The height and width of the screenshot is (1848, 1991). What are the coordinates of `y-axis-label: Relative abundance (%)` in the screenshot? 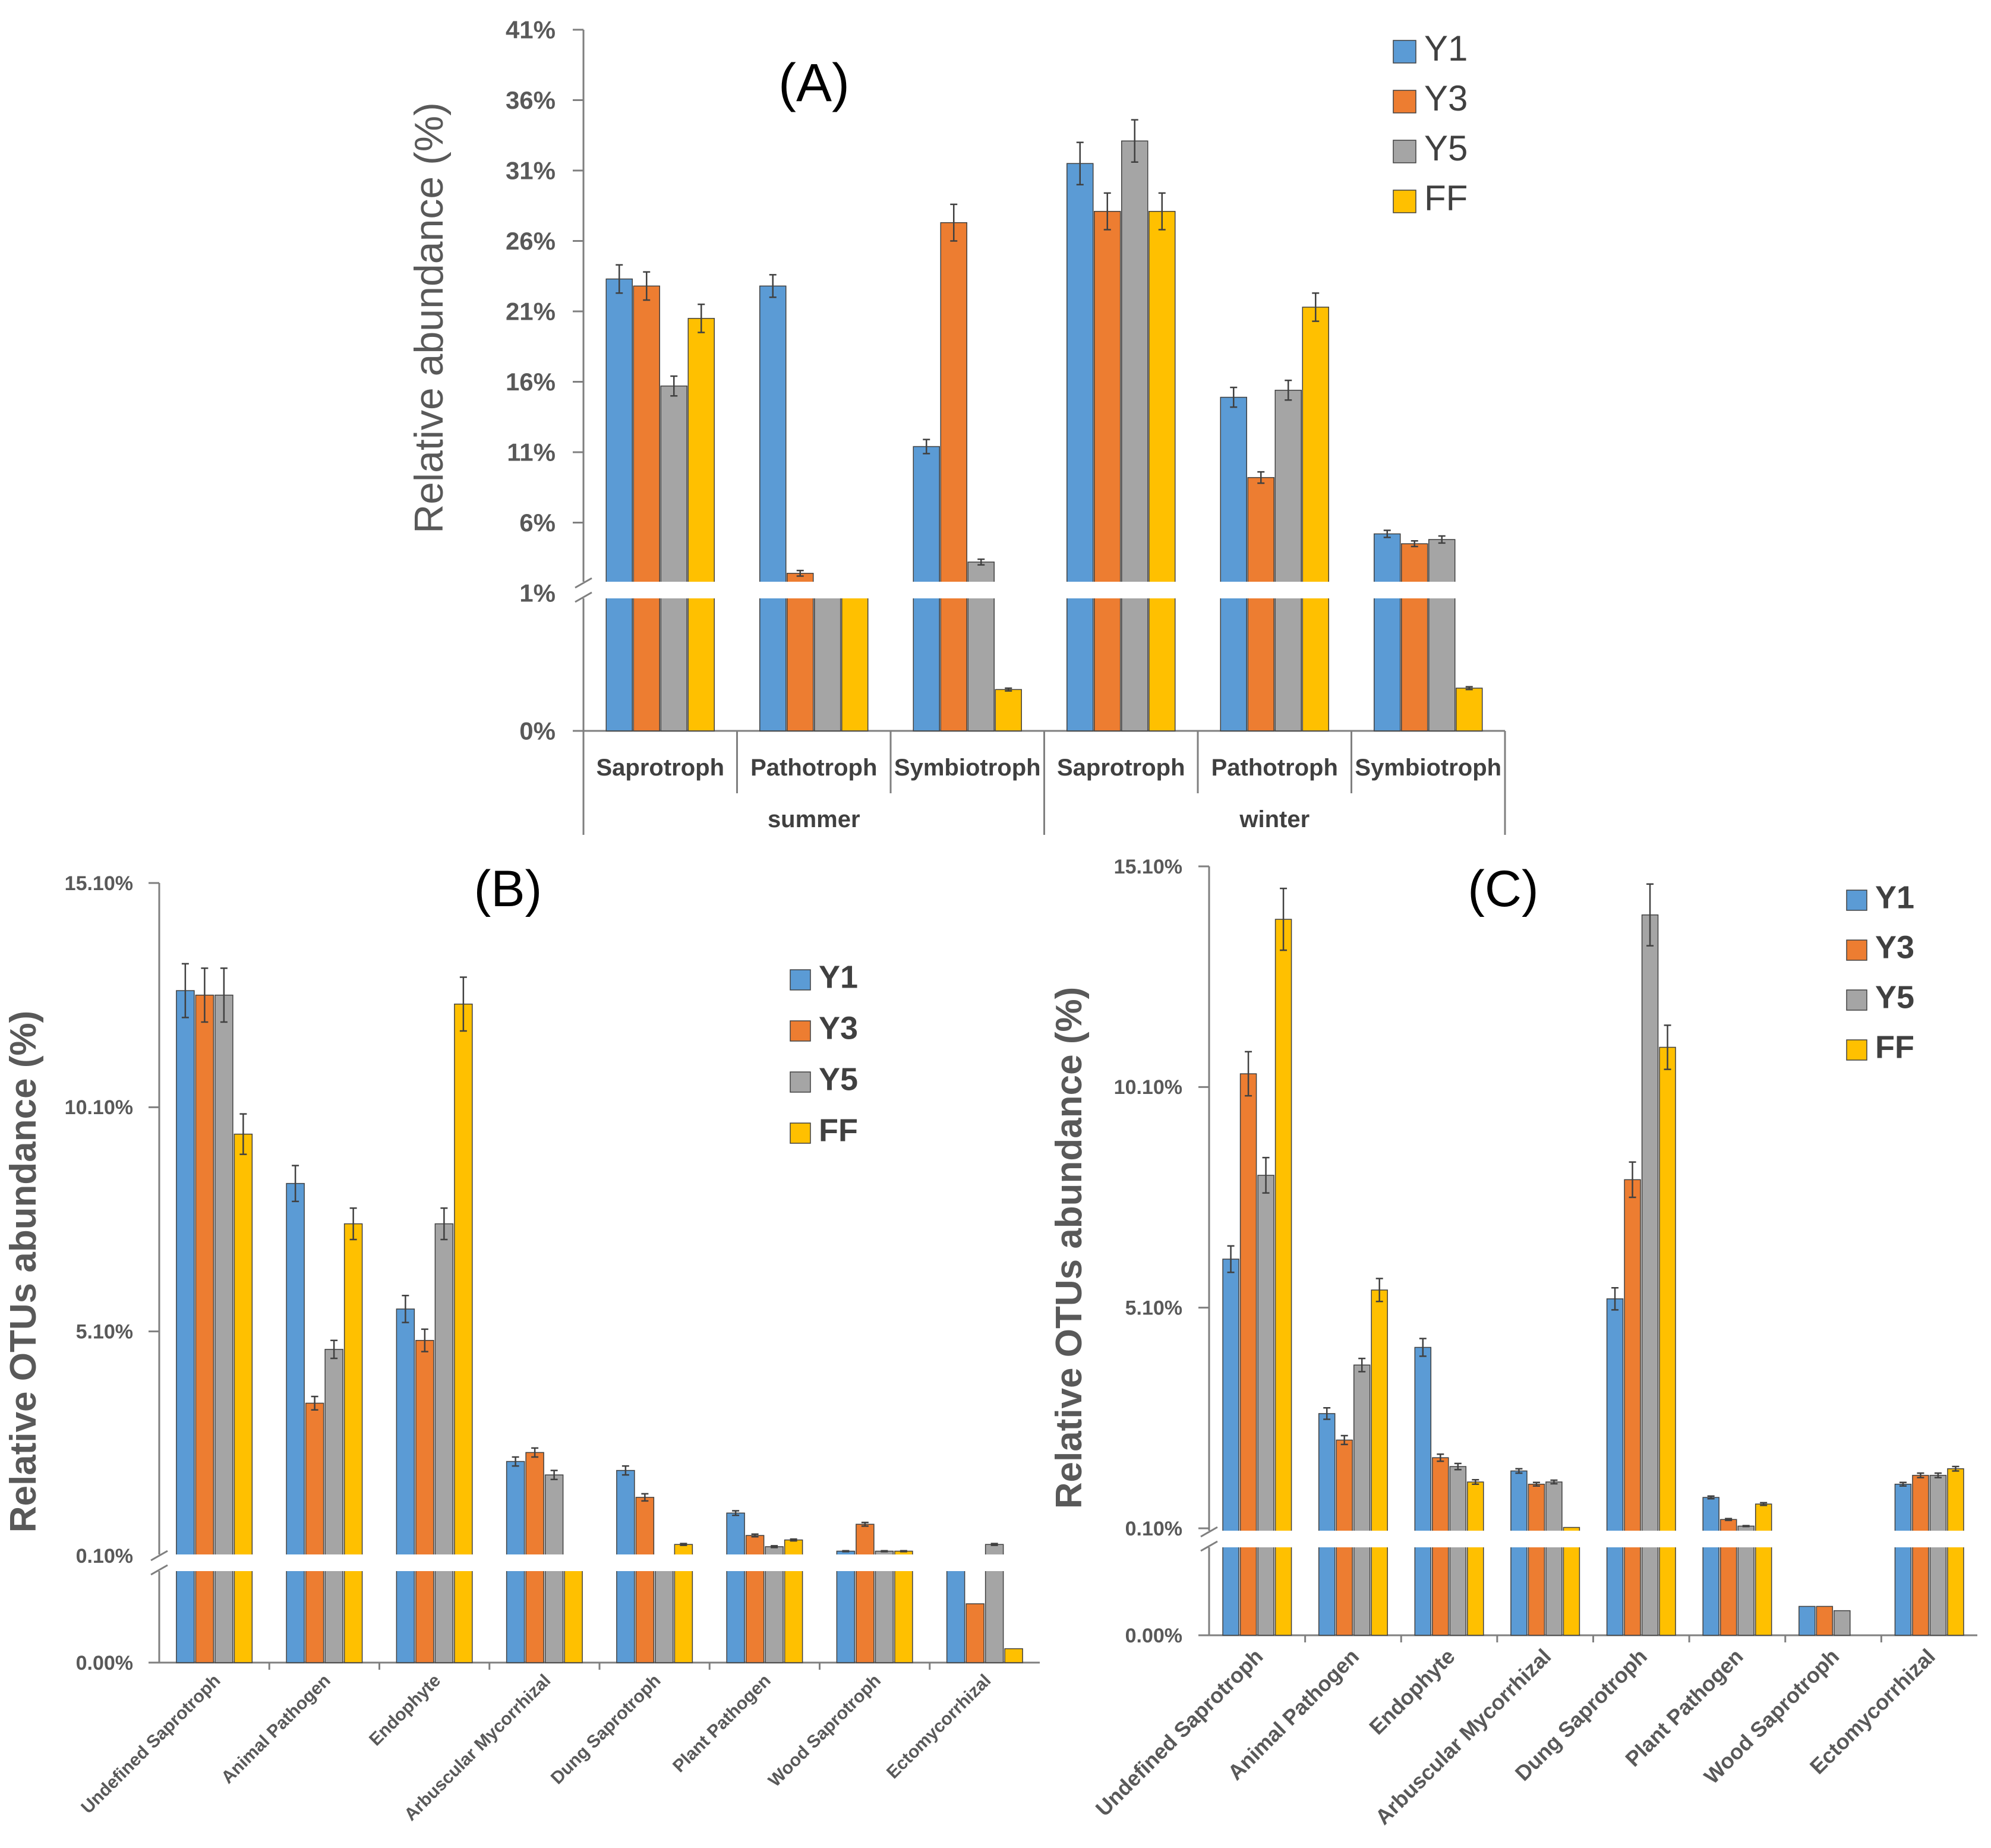 It's located at (429, 318).